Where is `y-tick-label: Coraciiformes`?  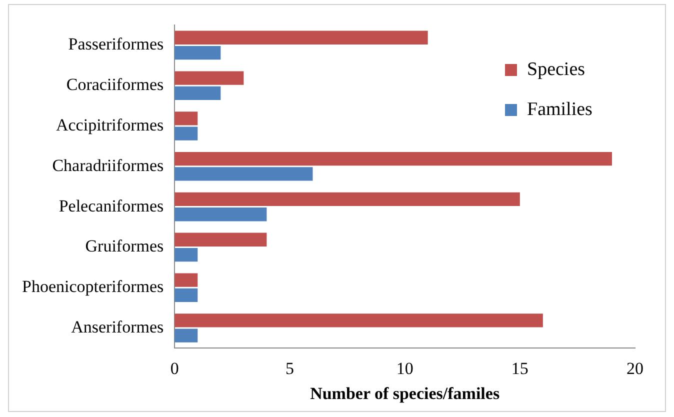
y-tick-label: Coraciiformes is located at coordinates (115, 84).